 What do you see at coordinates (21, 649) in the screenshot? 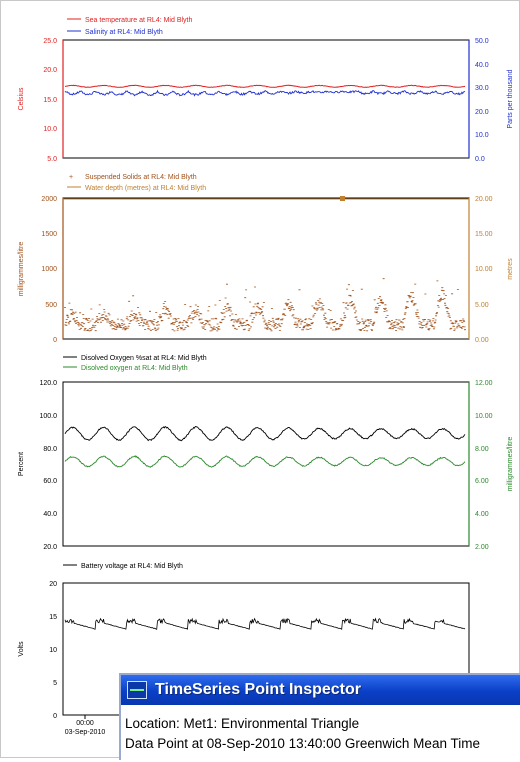
I see `y-axis-label-left: Volts` at bounding box center [21, 649].